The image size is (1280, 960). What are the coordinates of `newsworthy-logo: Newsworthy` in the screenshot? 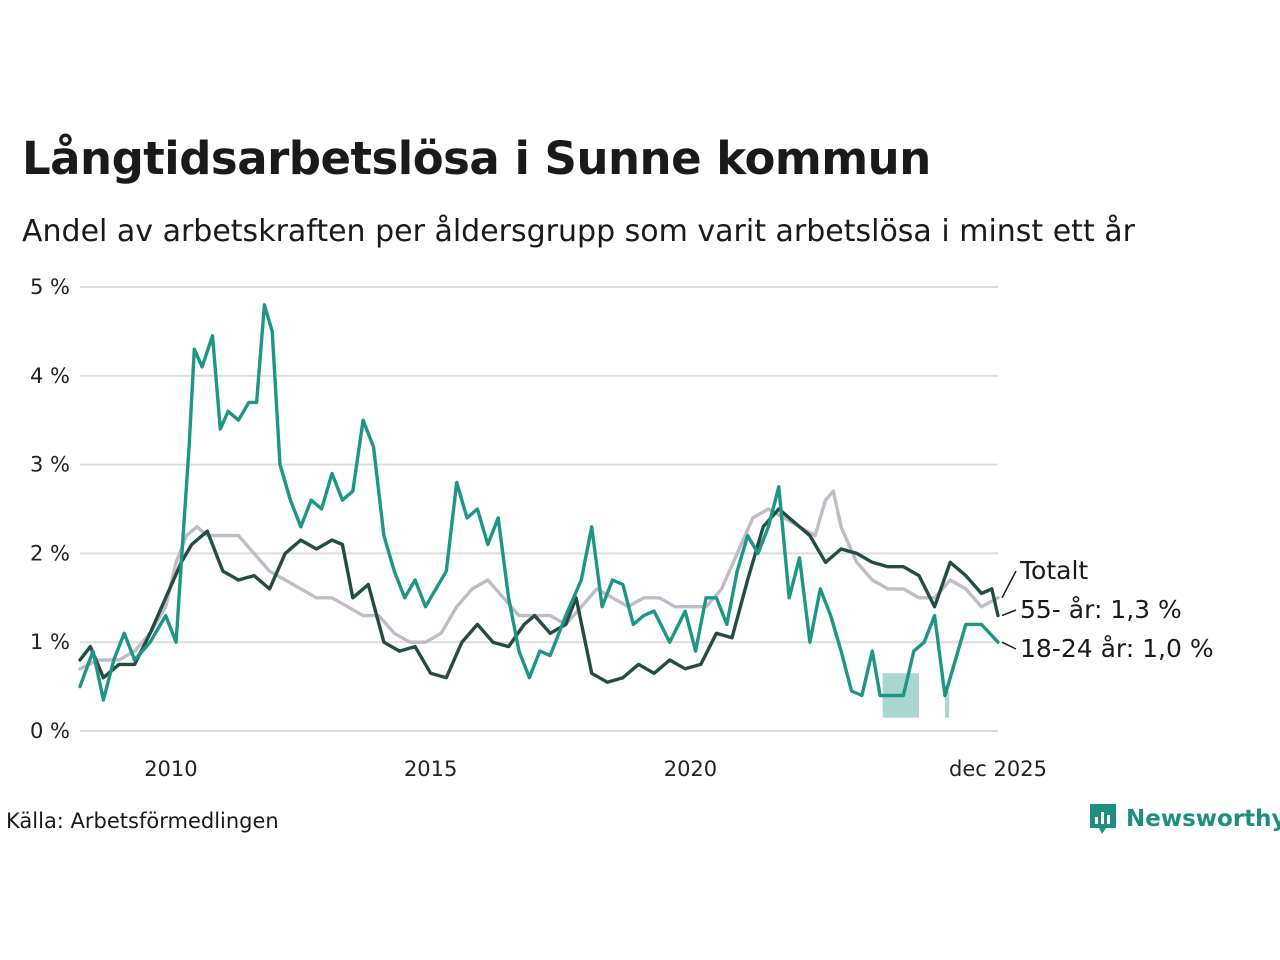 It's located at (1184, 819).